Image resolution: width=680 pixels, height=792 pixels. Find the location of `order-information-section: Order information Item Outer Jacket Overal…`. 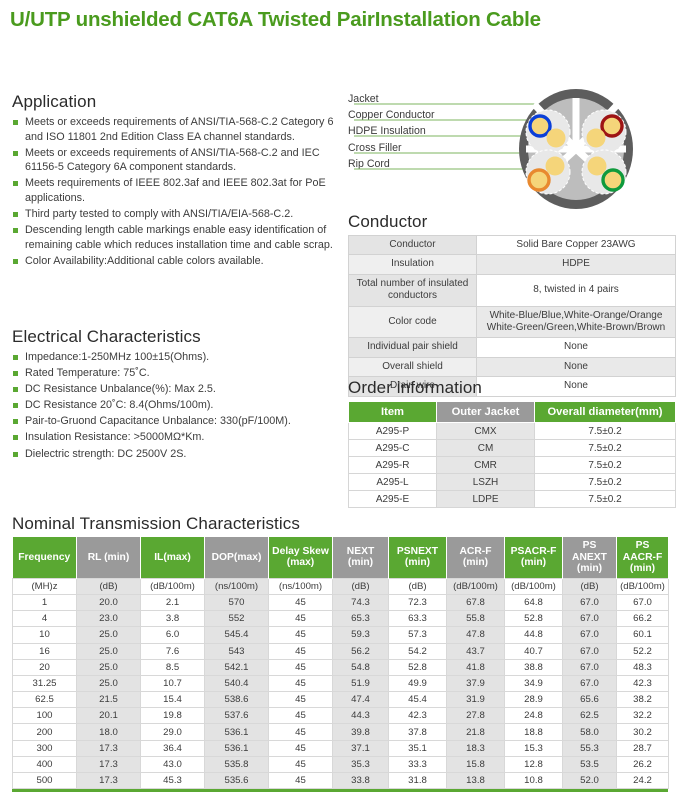

order-information-section: Order information Item Outer Jacket Overal… is located at coordinates (512, 443).